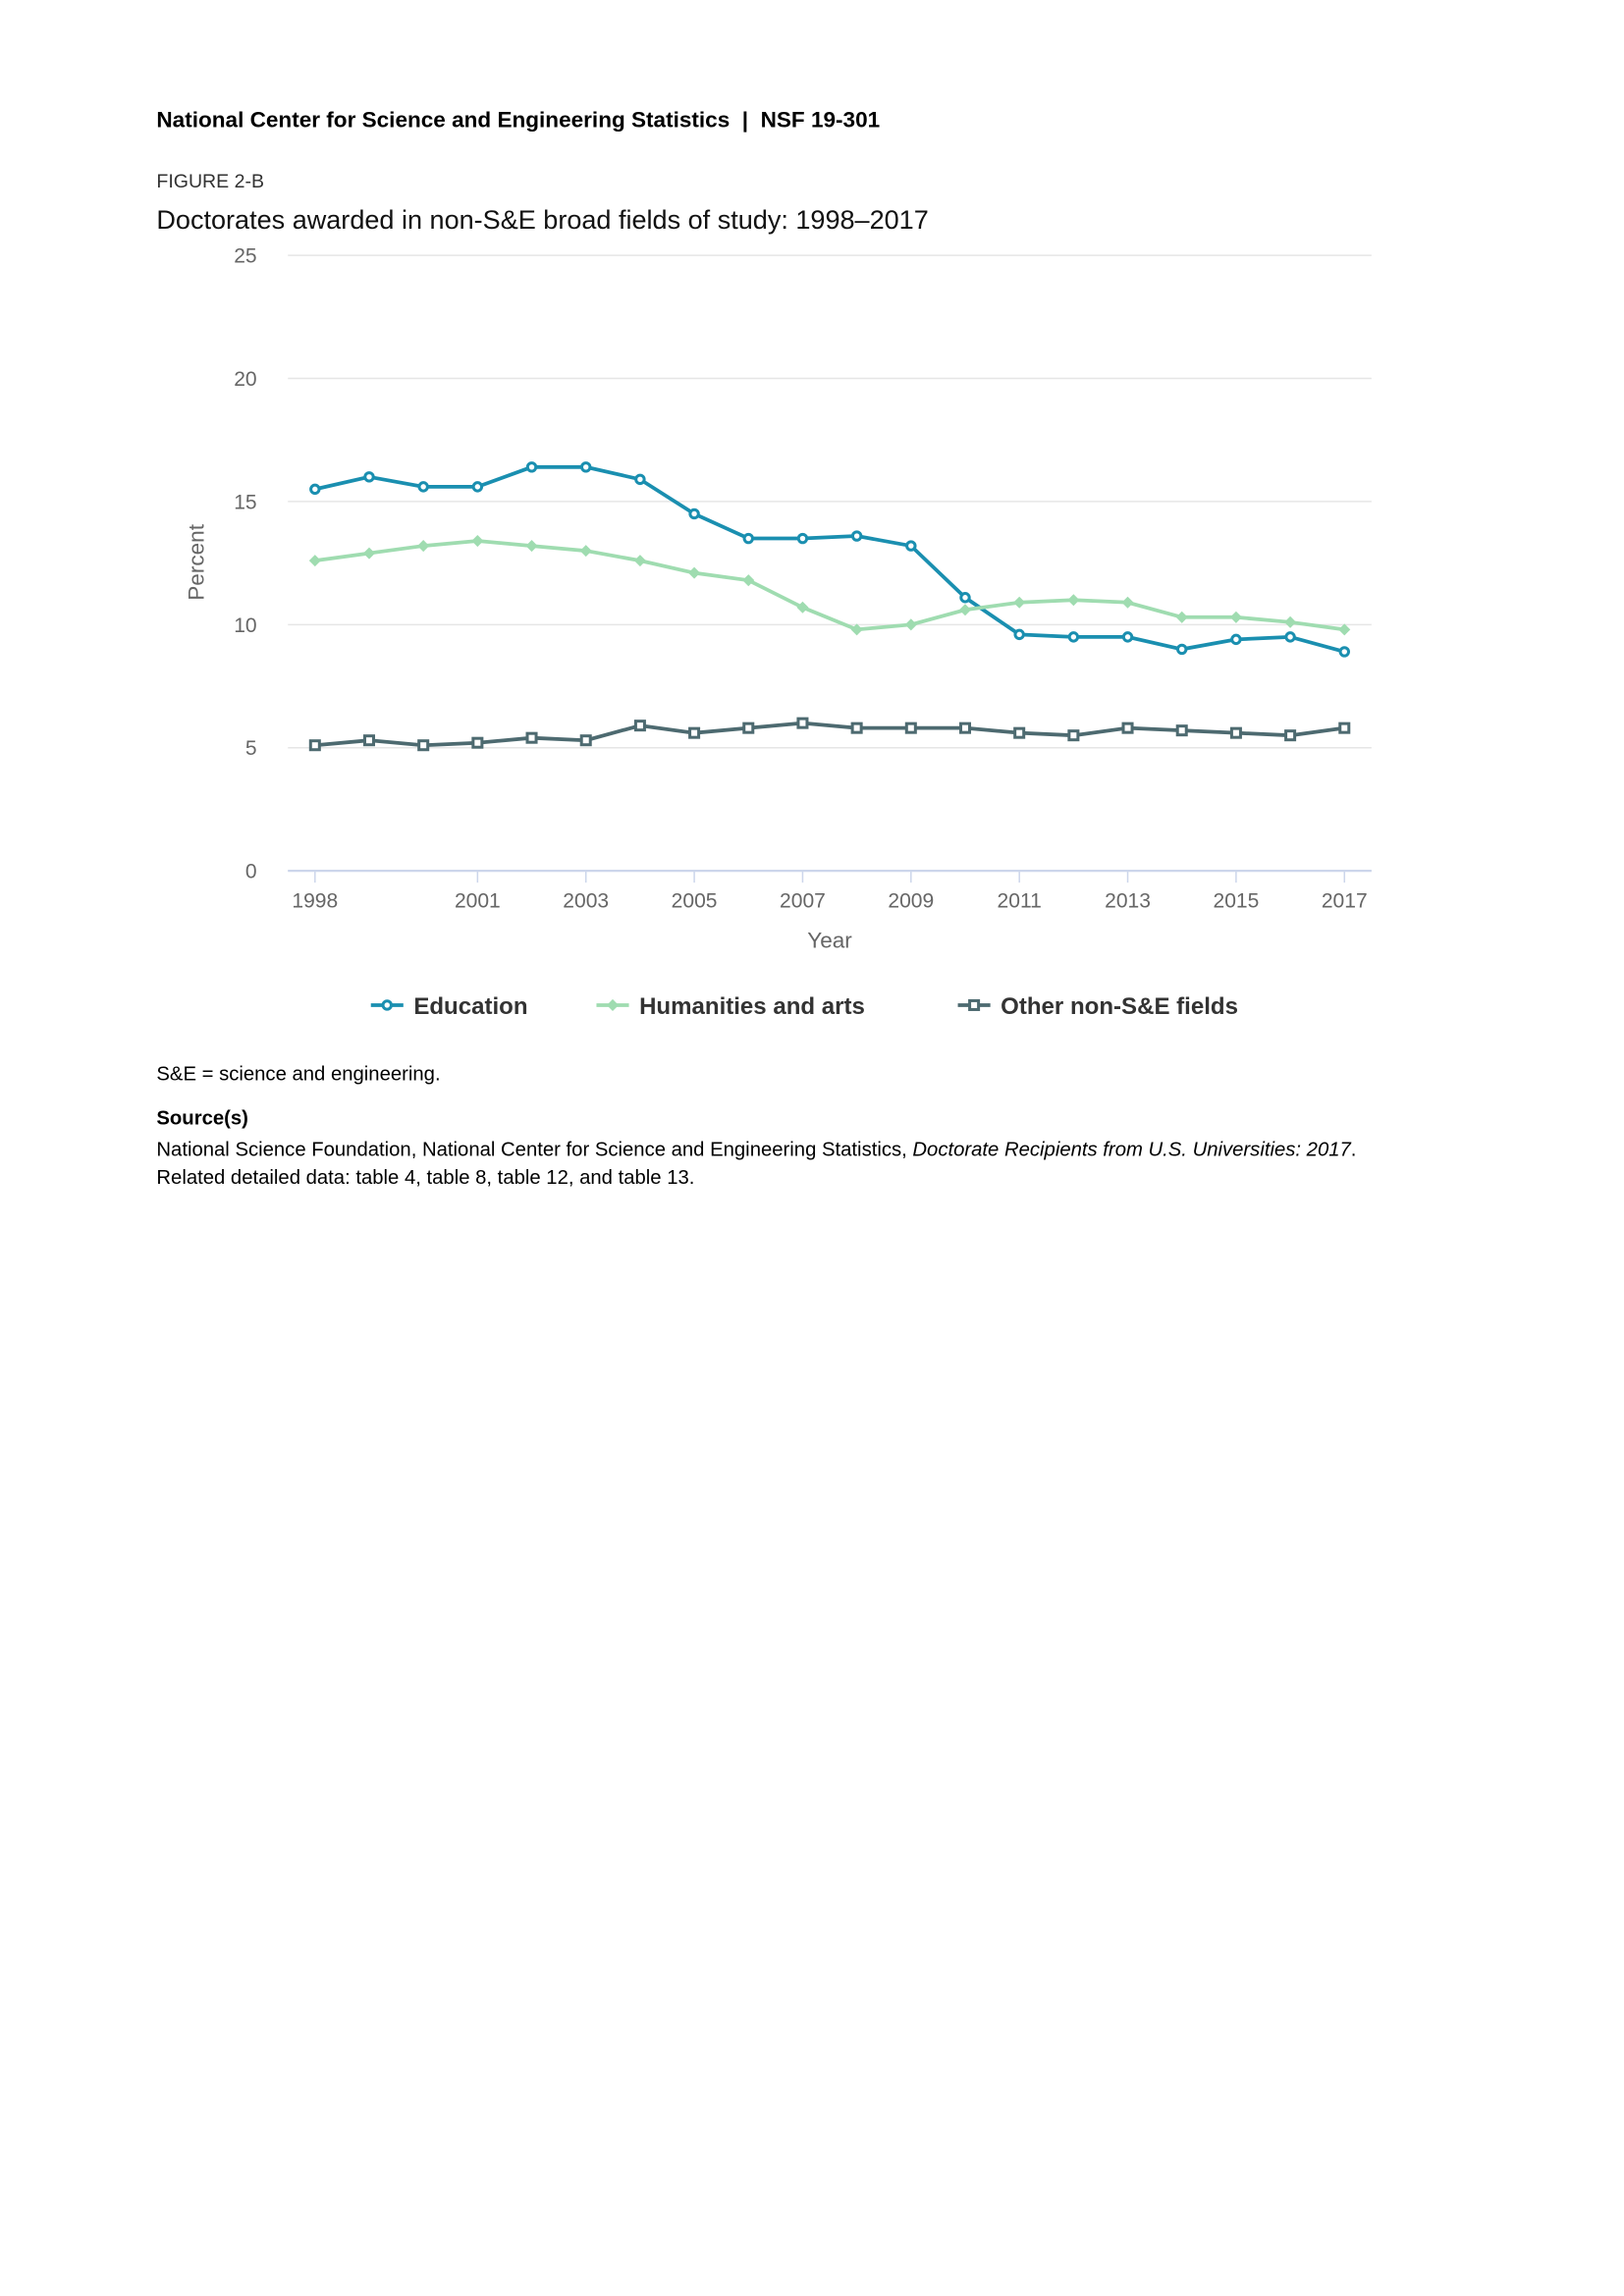  Describe the element at coordinates (1020, 901) in the screenshot. I see `x-tick-label: 2011` at that location.